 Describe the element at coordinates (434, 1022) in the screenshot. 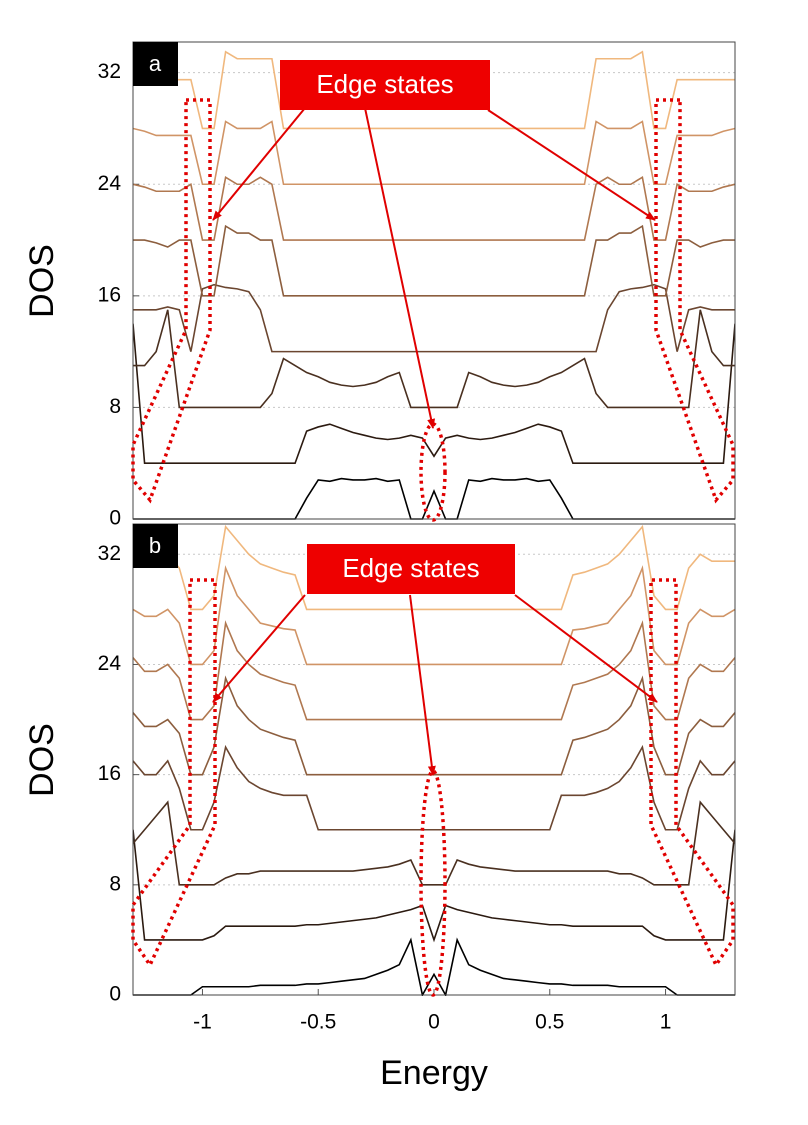

I see `x-tick-label: 0` at that location.